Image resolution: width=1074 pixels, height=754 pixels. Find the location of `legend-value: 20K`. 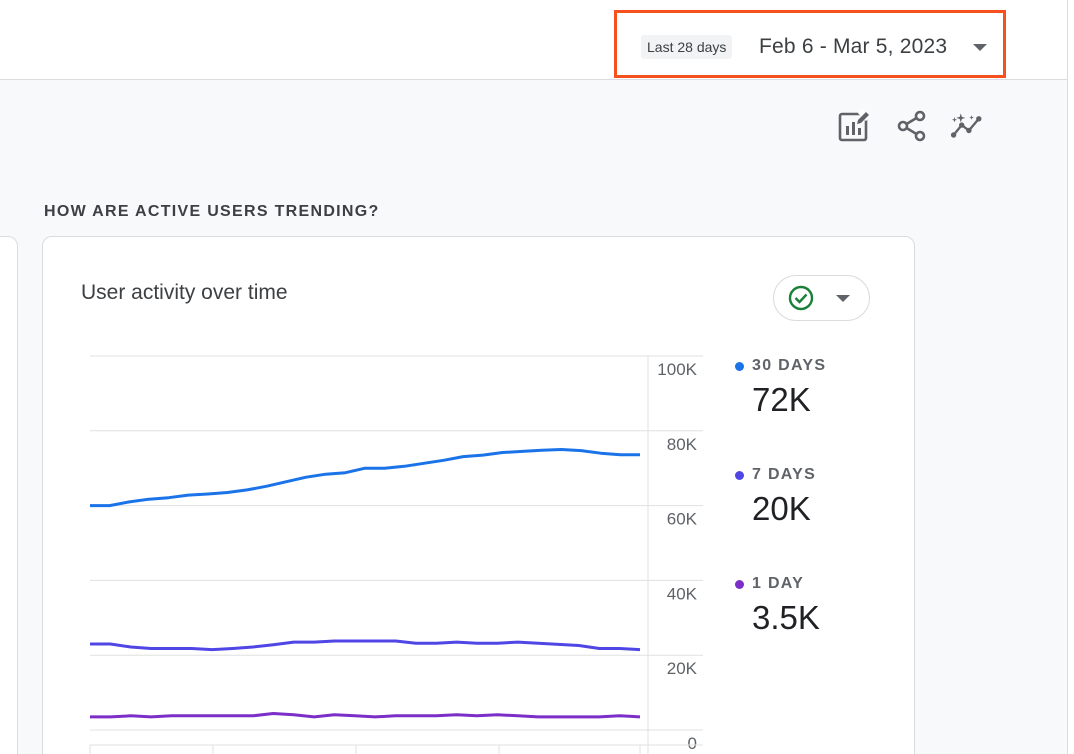

legend-value: 20K is located at coordinates (781, 508).